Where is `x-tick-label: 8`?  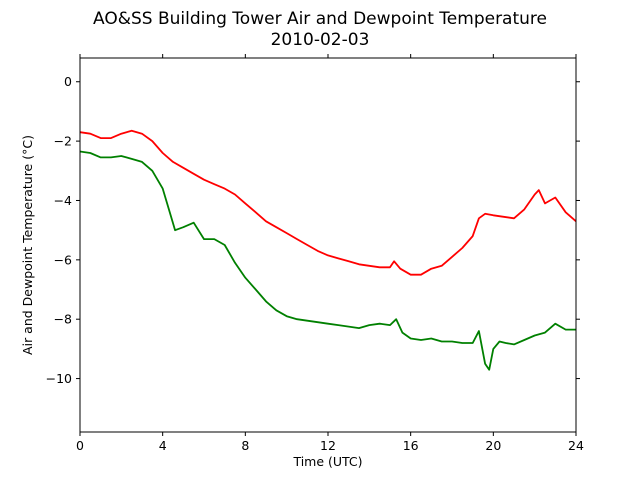
x-tick-label: 8 is located at coordinates (245, 445).